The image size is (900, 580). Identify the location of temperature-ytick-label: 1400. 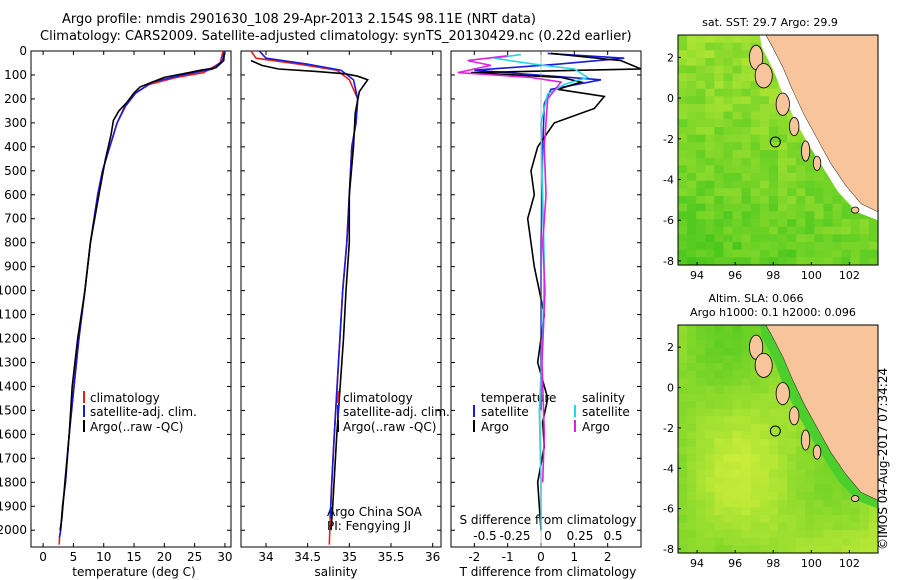
(13, 386).